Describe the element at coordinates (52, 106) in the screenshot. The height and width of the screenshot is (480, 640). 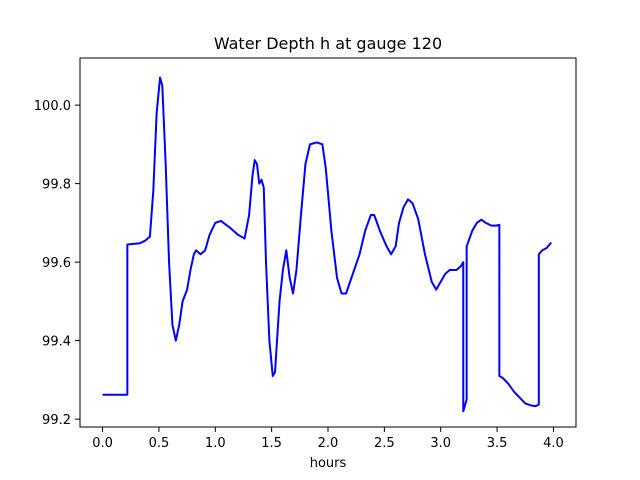
I see `y-tick-label: 100.0` at that location.